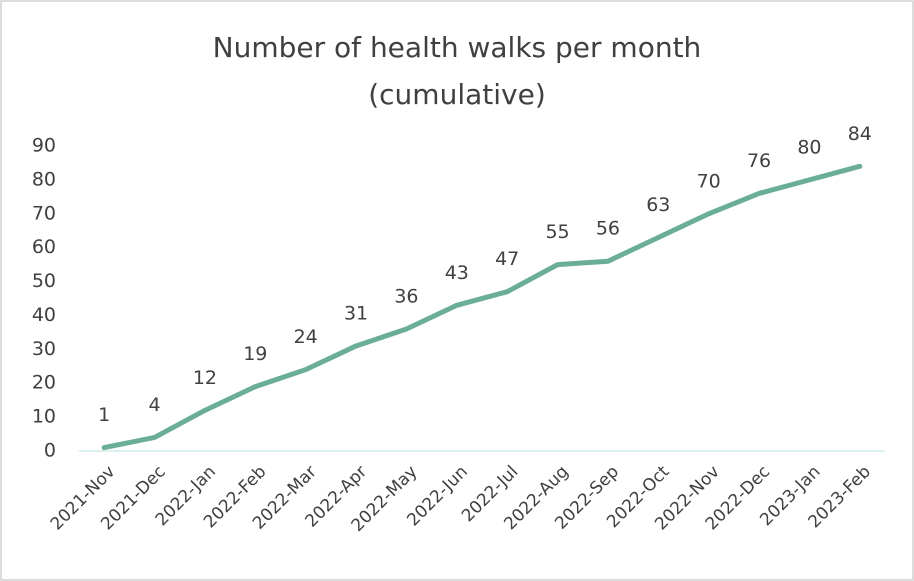 This screenshot has height=581, width=914. What do you see at coordinates (44, 417) in the screenshot?
I see `y-tick-label: 10` at bounding box center [44, 417].